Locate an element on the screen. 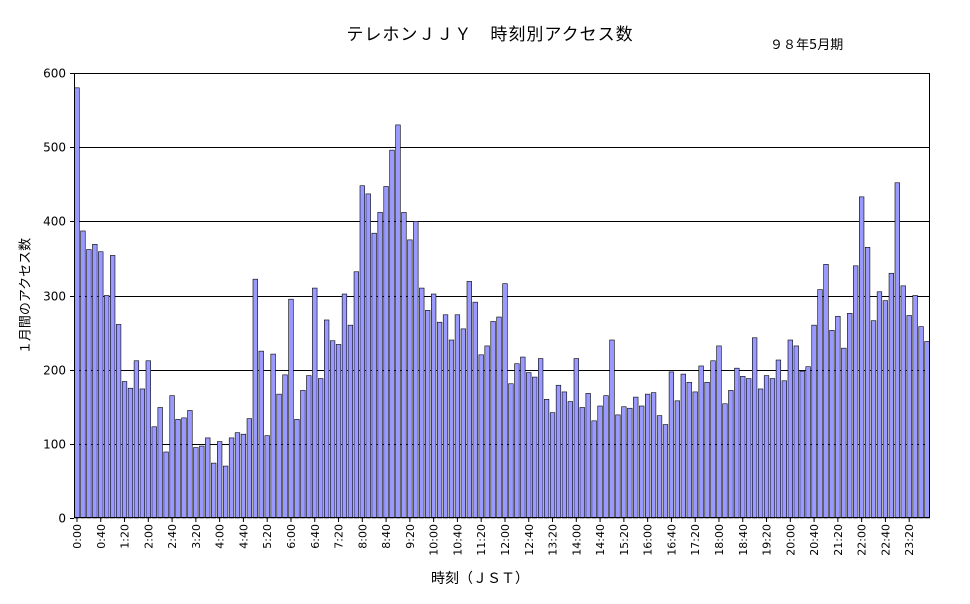 The image size is (970, 604). y-tick-label: 200 is located at coordinates (54, 371).